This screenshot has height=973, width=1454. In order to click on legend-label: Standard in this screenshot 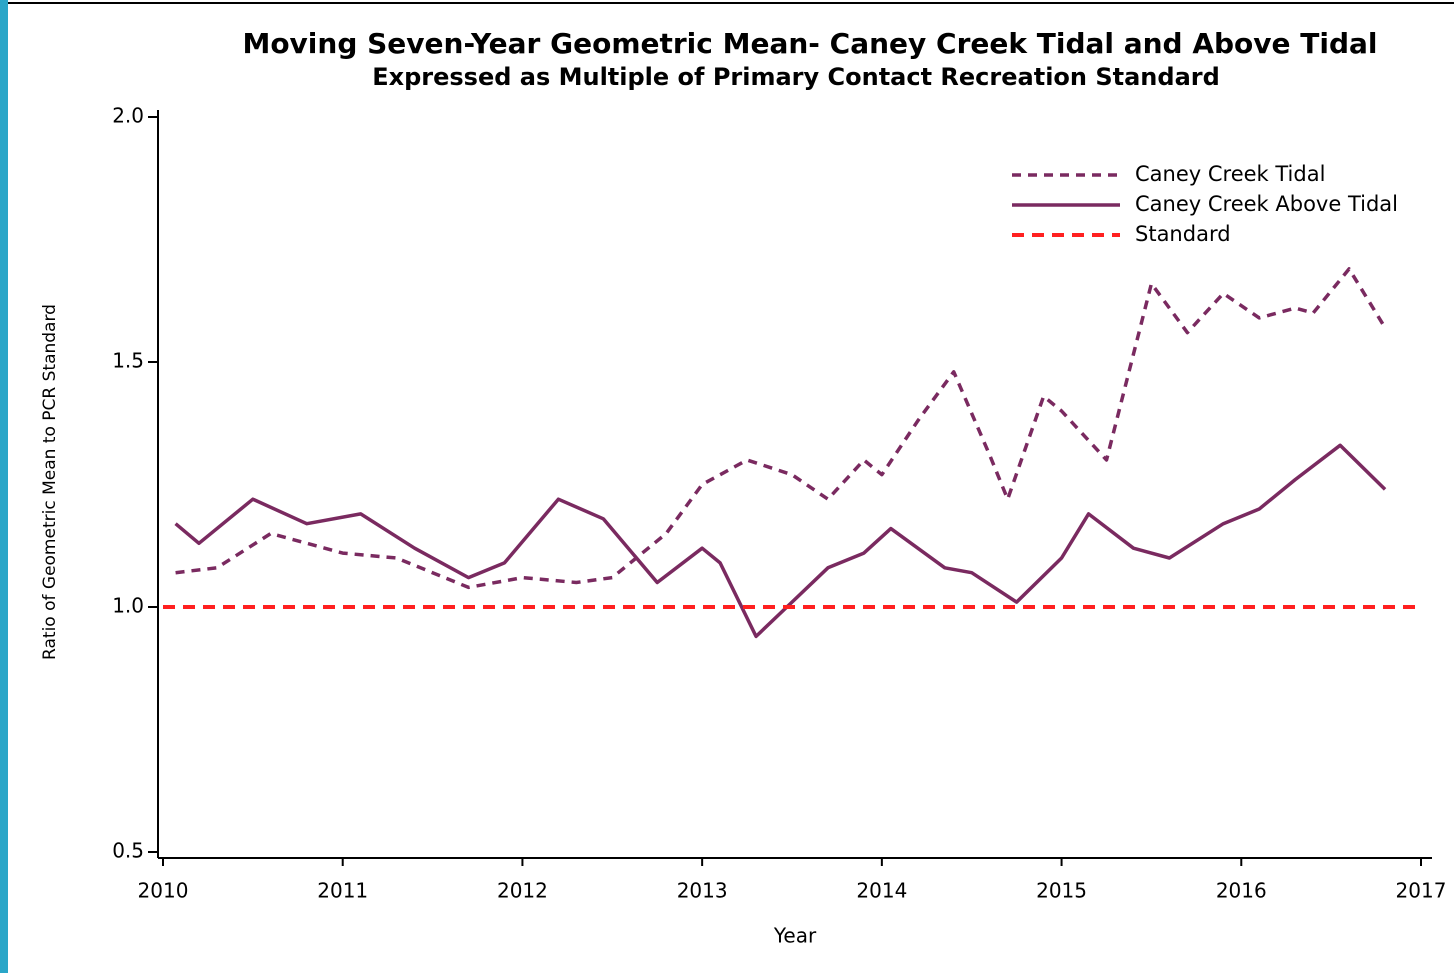, I will do `click(1183, 234)`.